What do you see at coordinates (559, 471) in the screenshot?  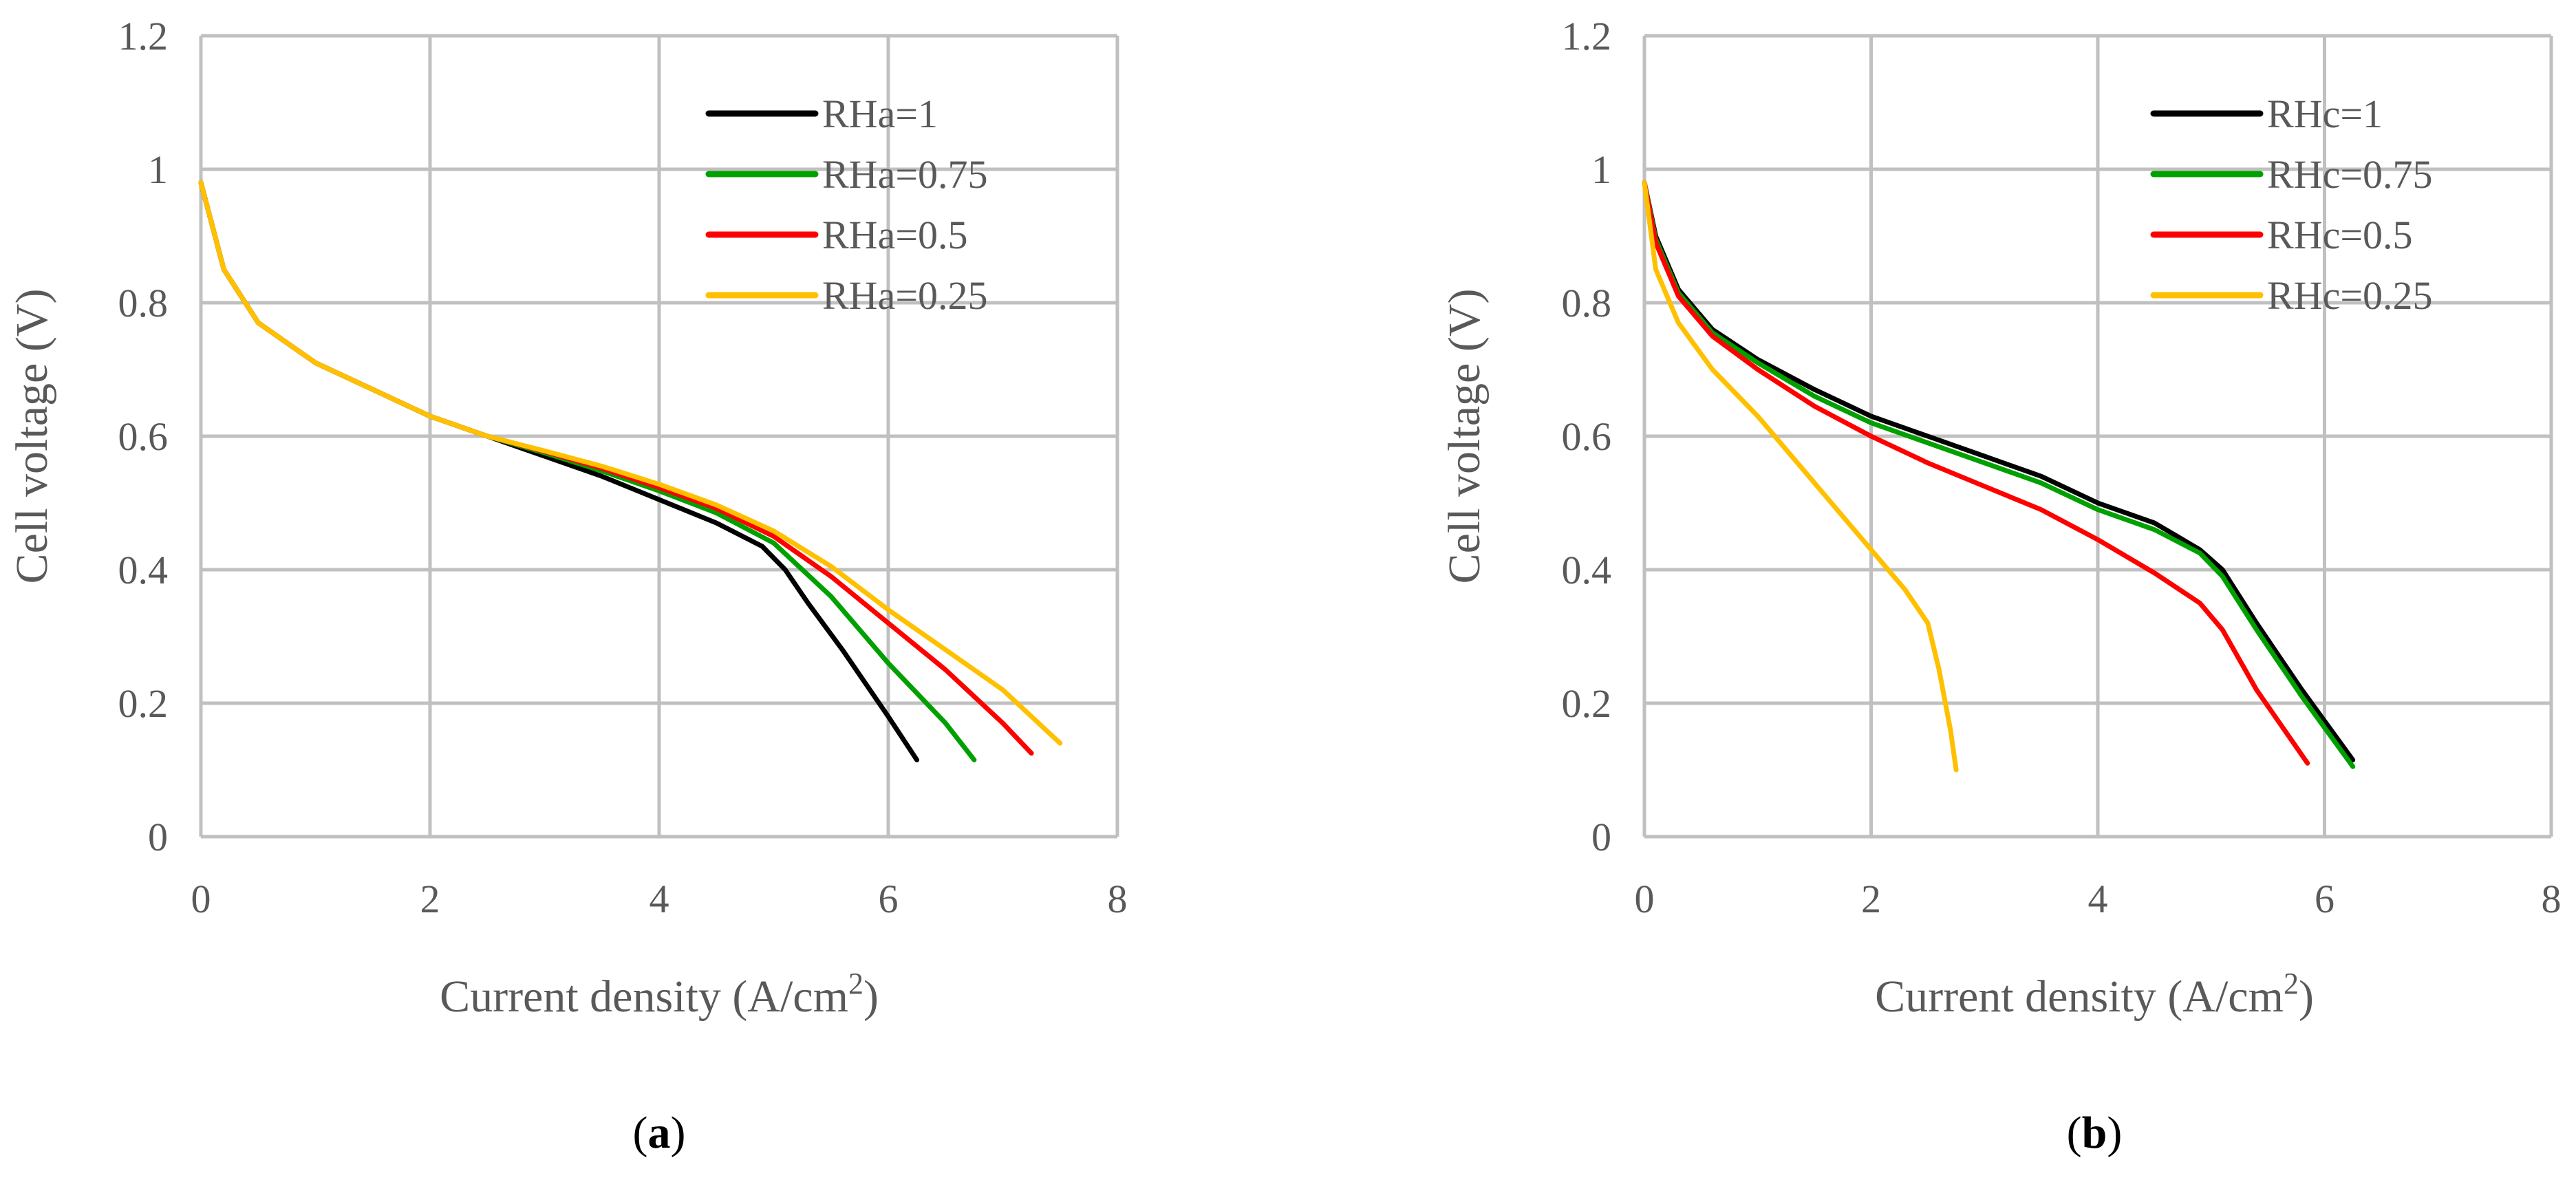 I see `series-line-RHa=1` at bounding box center [559, 471].